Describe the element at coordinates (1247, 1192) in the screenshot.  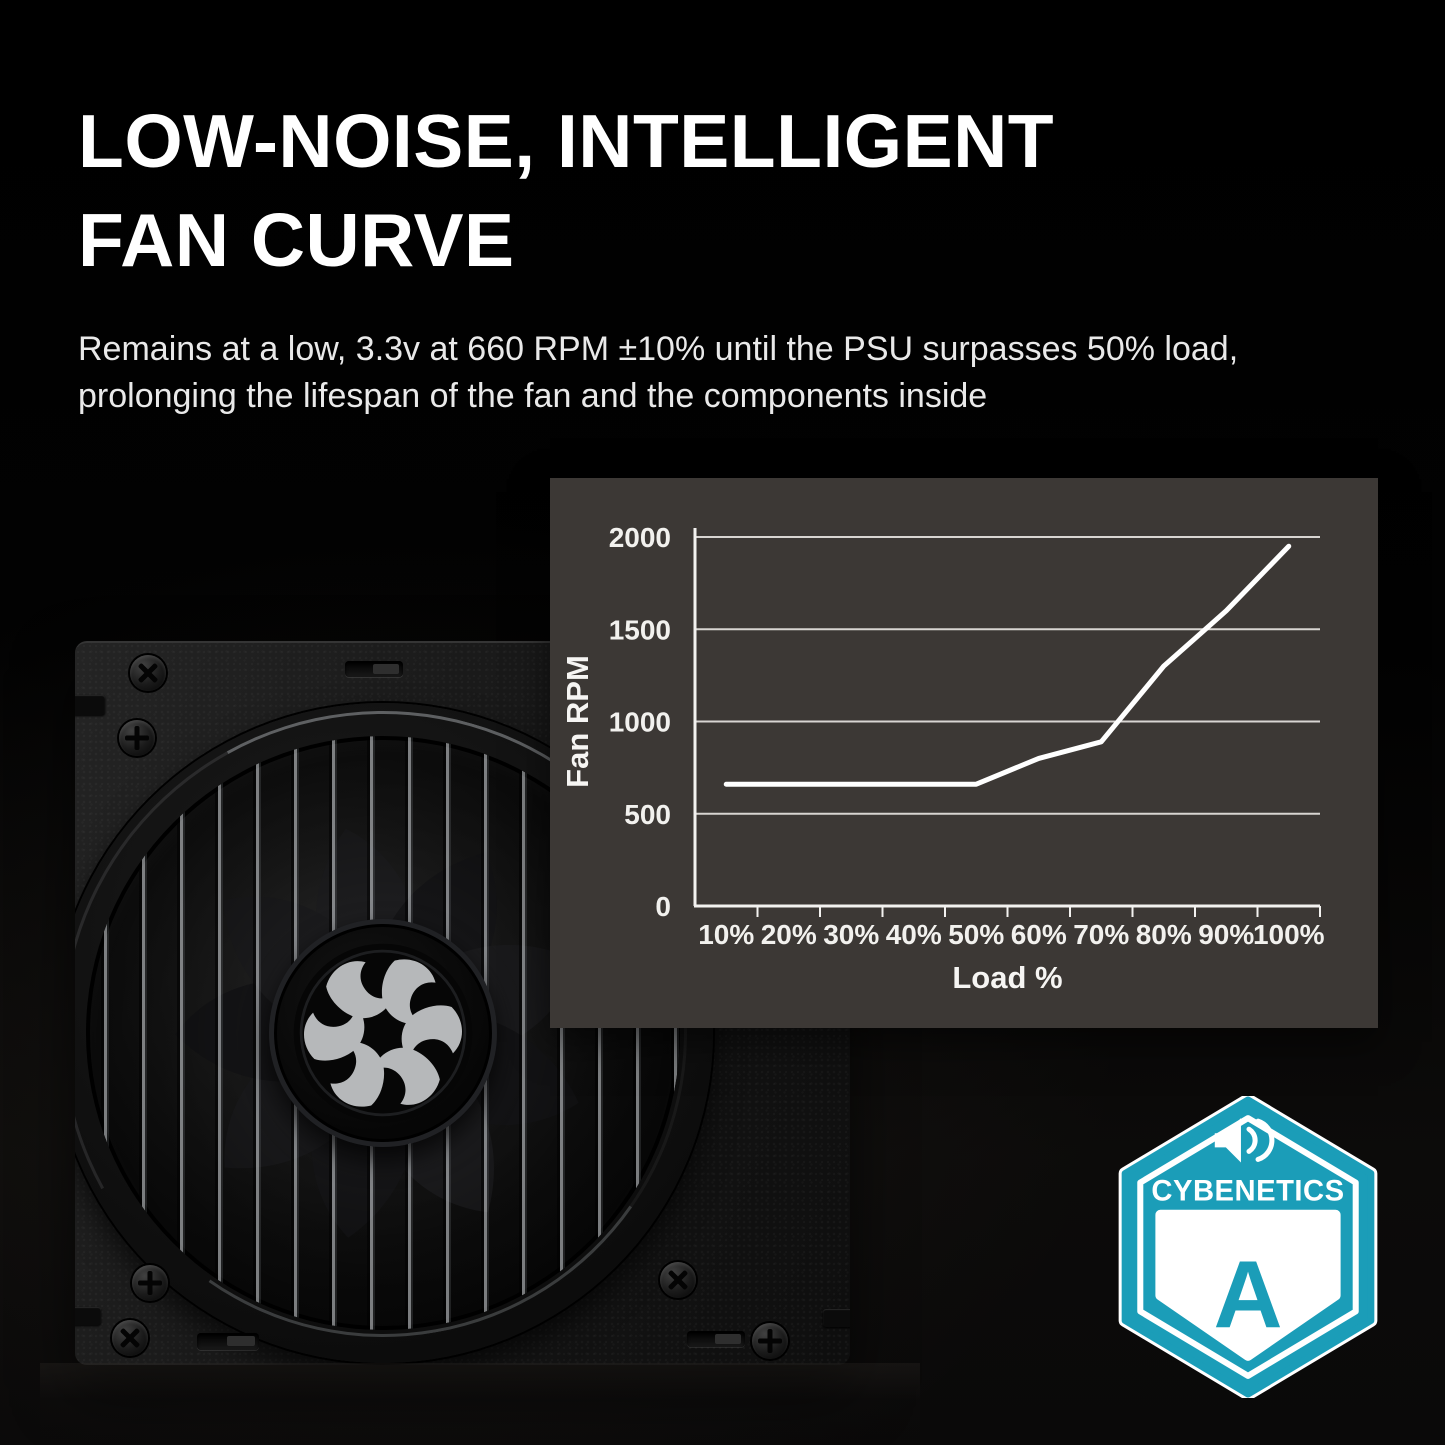
I see `badge-brand-label: CYBENETICS` at that location.